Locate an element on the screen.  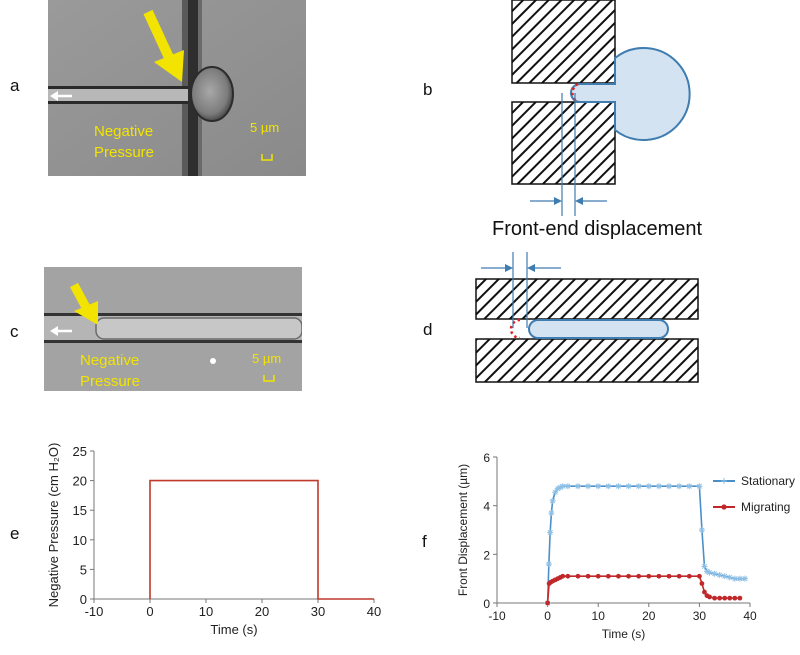
diagram-b-arrow-left is located at coordinates (579, 201).